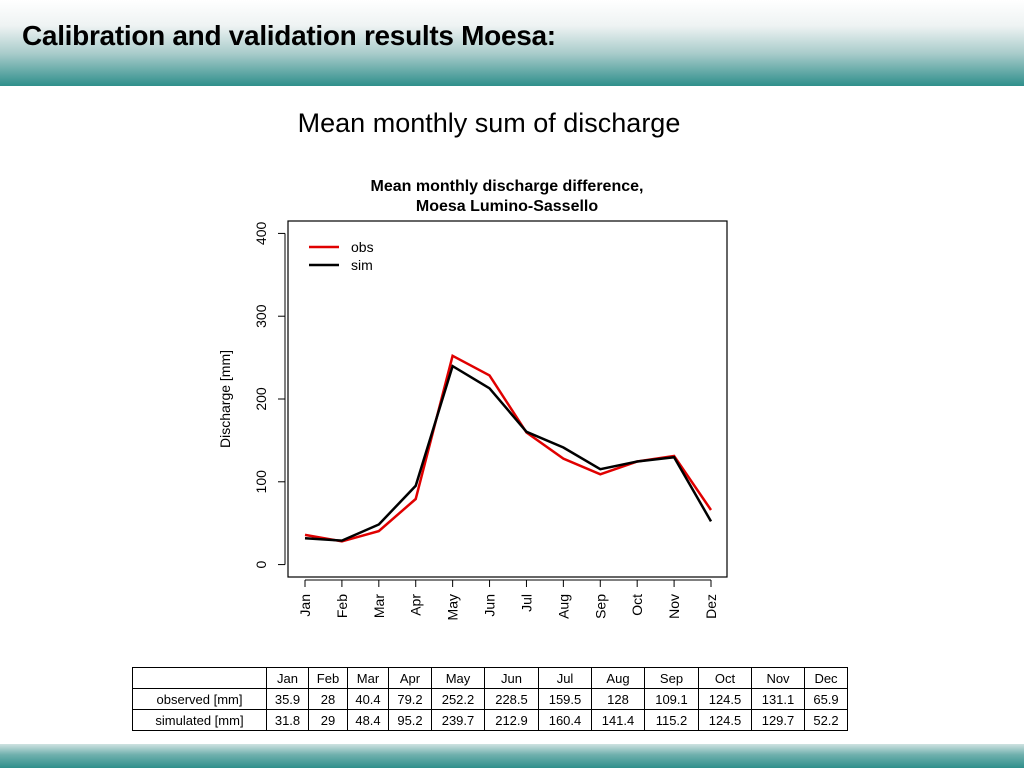 This screenshot has width=1024, height=768. Describe the element at coordinates (458, 720) in the screenshot. I see `table-cell: 239.7` at that location.